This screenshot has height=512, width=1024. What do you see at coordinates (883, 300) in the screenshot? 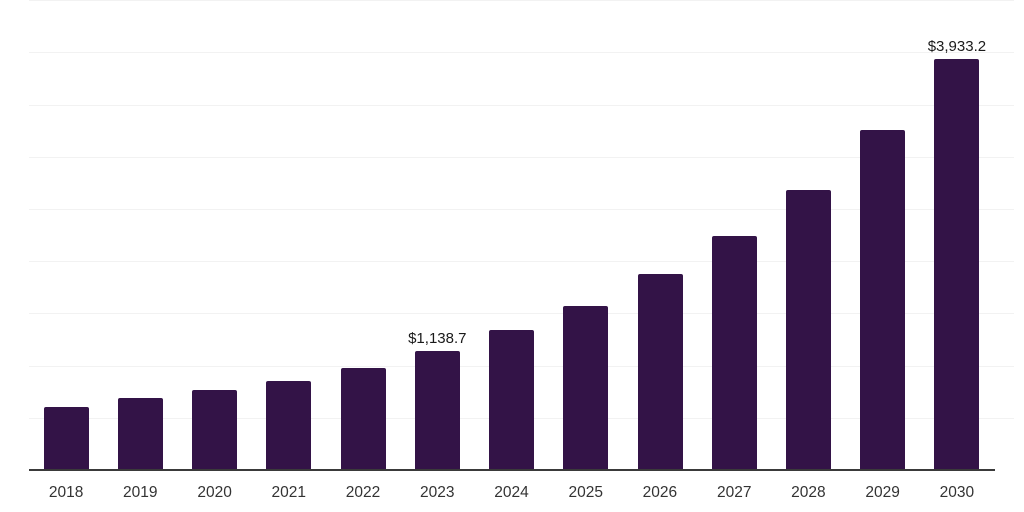
I see `bar-2029` at bounding box center [883, 300].